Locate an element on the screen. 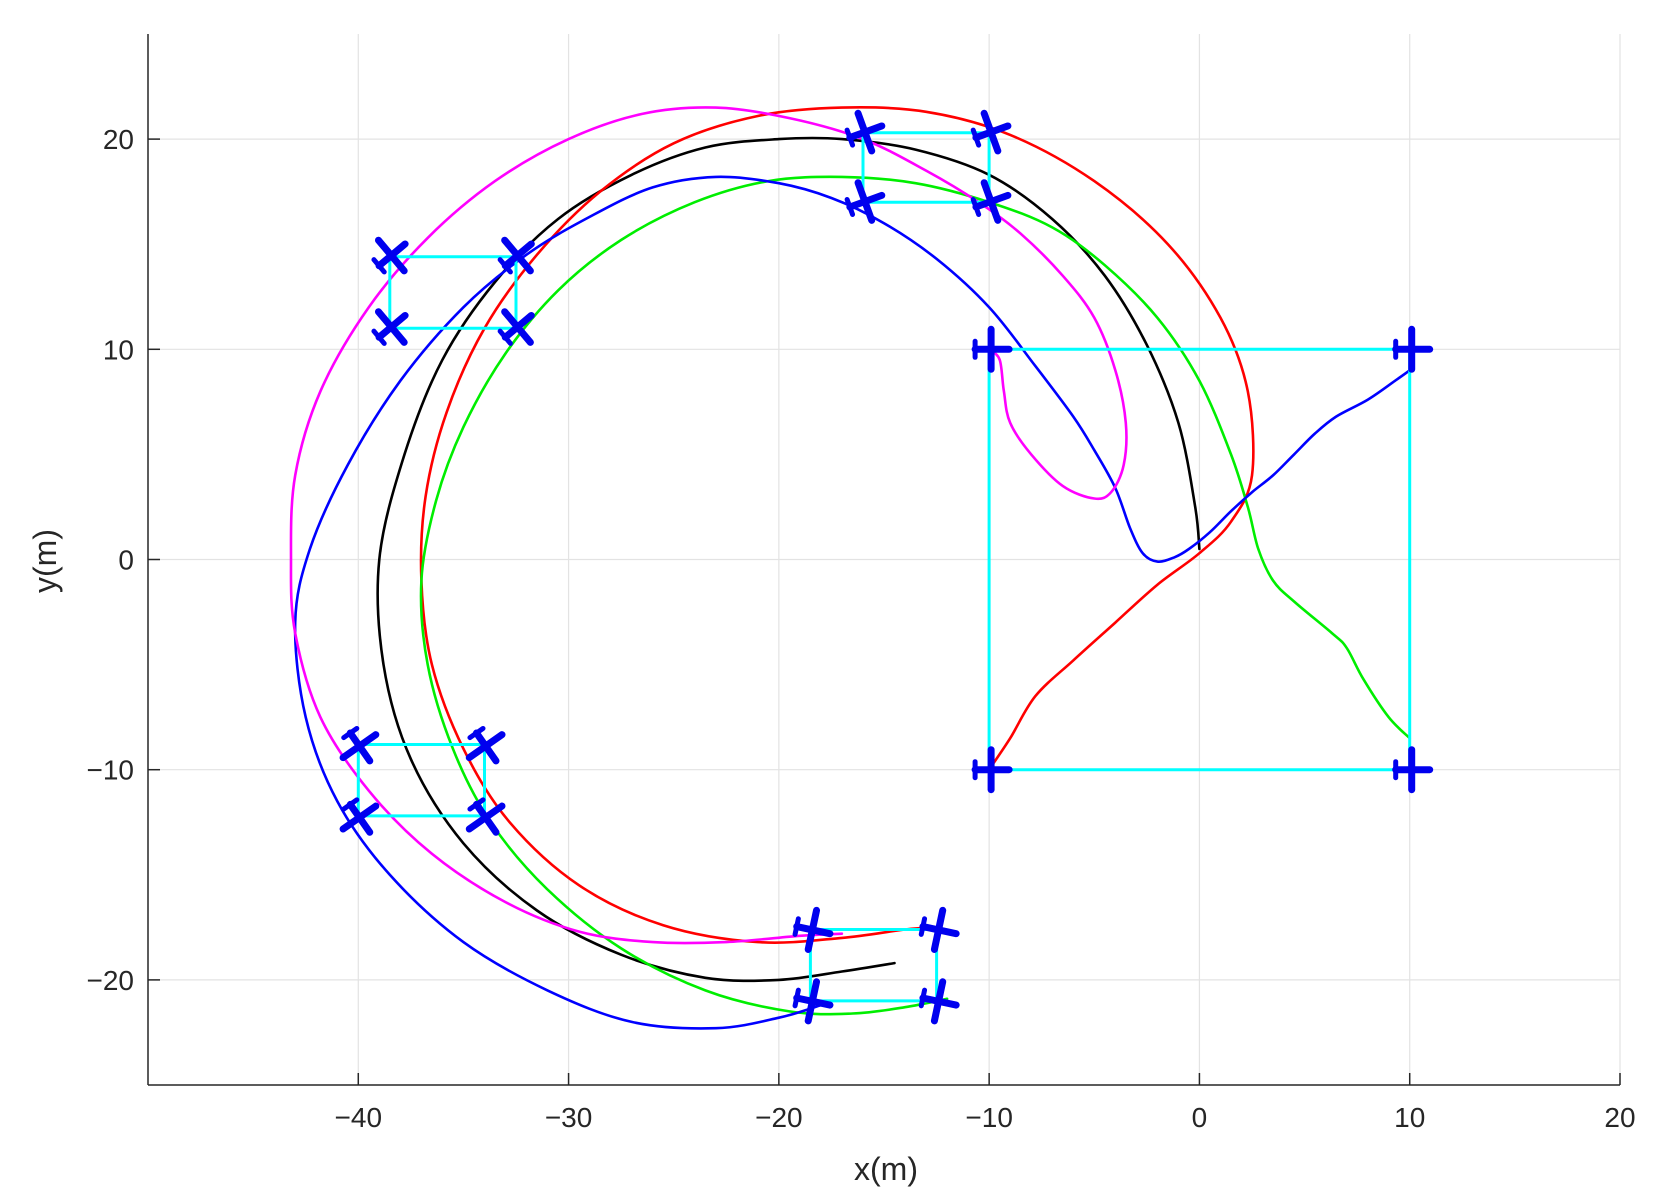  y-tick-label: −10 is located at coordinates (111, 770).